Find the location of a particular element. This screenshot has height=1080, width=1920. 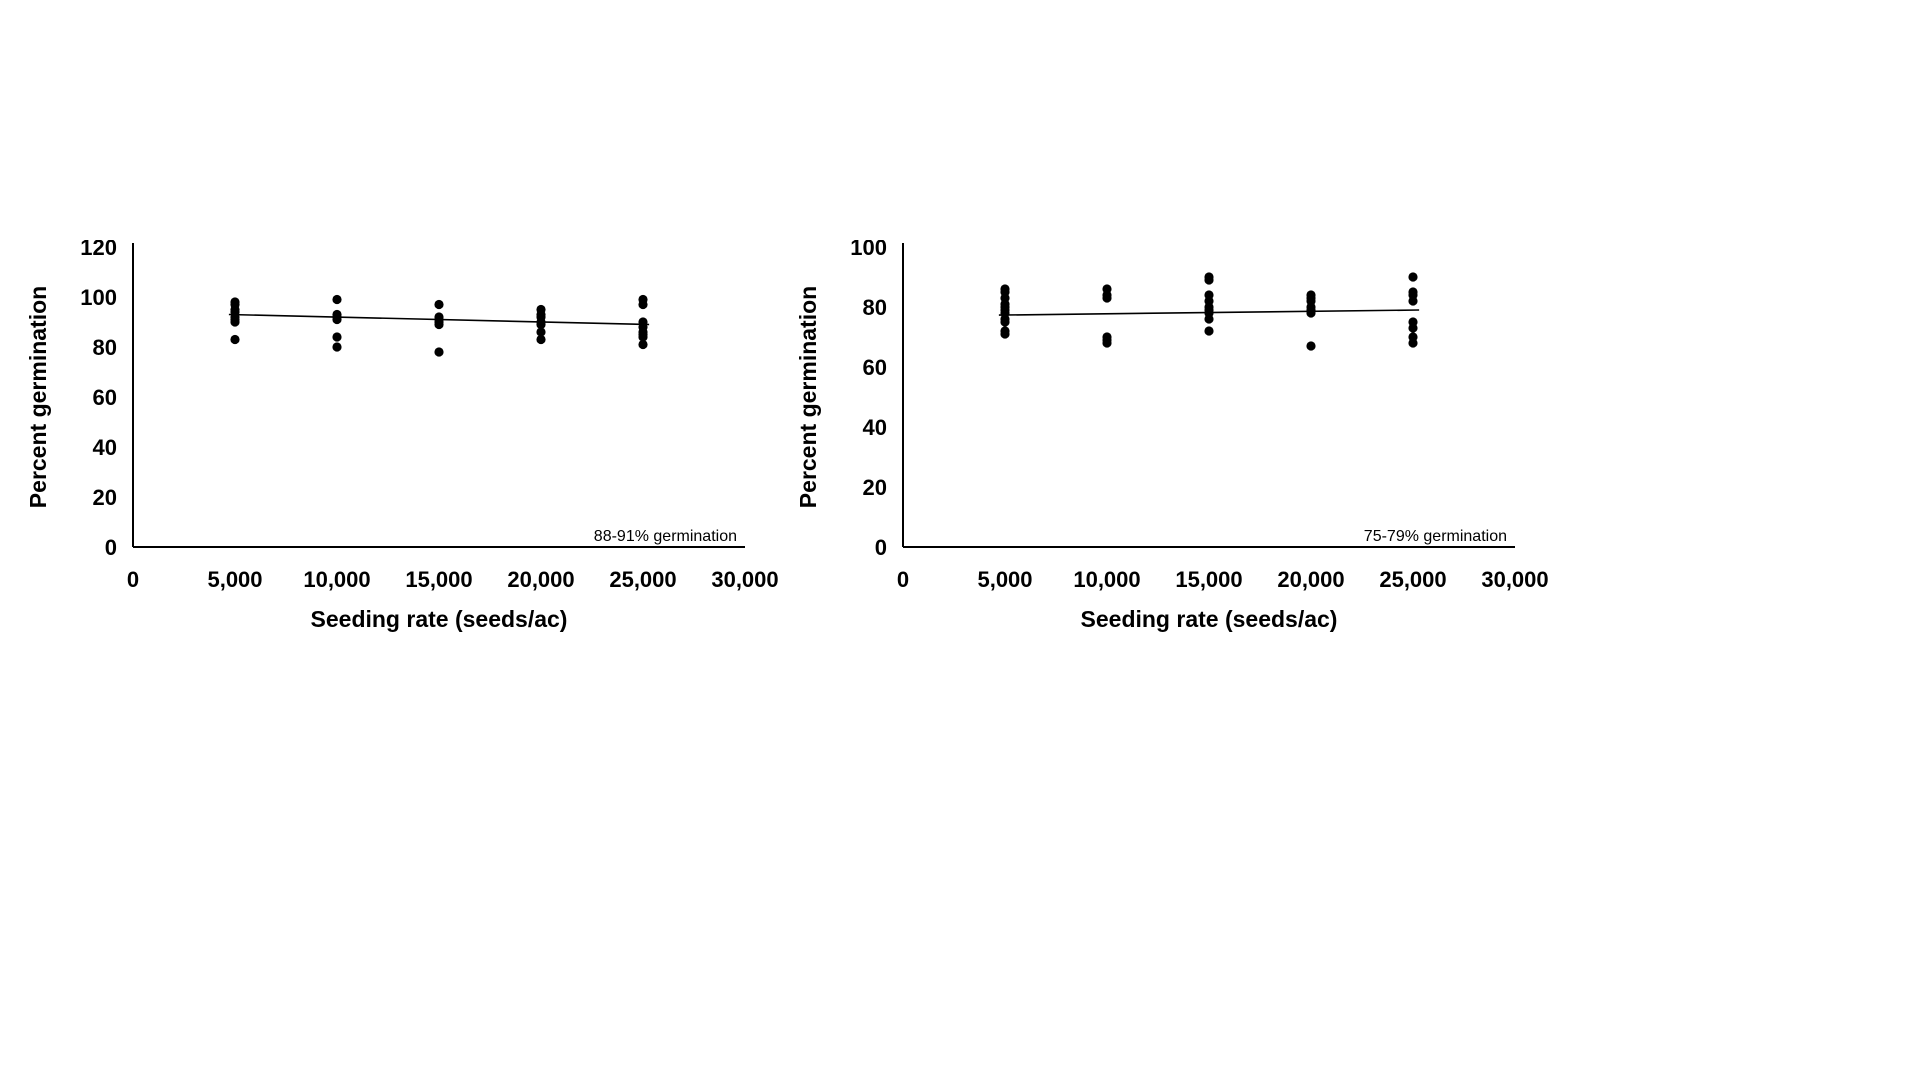

annotation-label: 75-79% germination is located at coordinates (1435, 536).